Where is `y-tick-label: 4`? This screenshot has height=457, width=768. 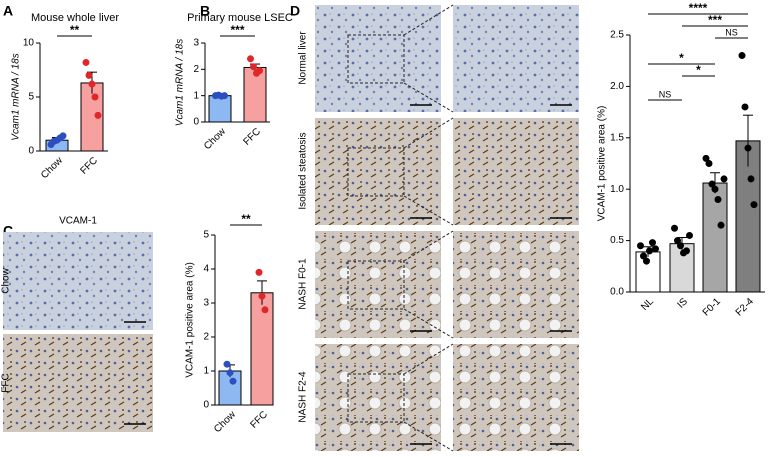 y-tick-label: 4 is located at coordinates (206, 269).